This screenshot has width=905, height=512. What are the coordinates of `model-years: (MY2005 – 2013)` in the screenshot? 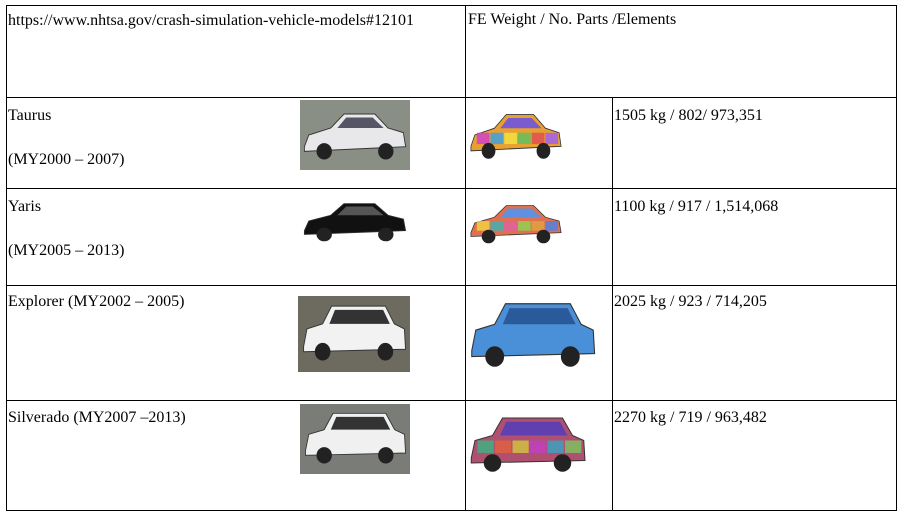 It's located at (66, 250).